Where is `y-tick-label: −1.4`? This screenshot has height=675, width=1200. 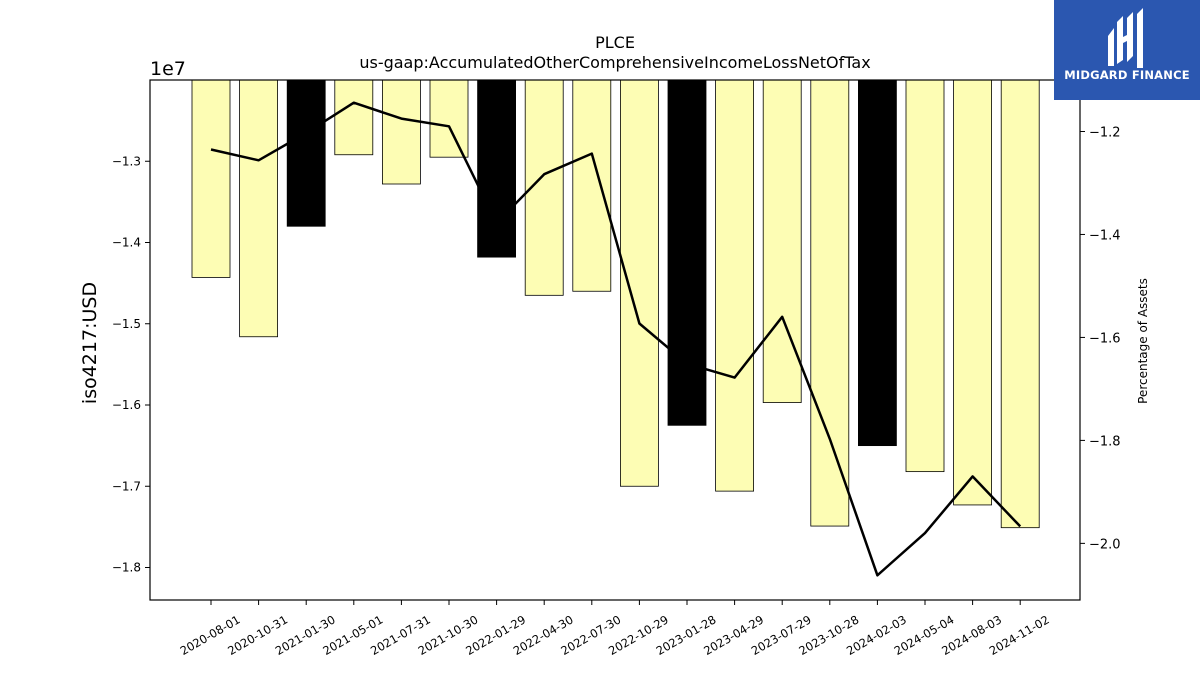 y-tick-label: −1.4 is located at coordinates (126, 243).